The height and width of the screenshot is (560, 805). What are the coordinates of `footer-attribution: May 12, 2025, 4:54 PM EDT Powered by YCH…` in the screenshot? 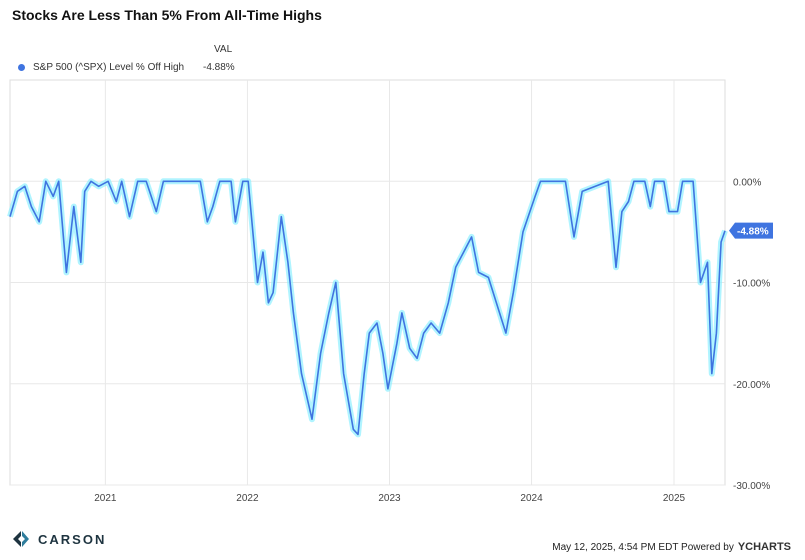 It's located at (671, 547).